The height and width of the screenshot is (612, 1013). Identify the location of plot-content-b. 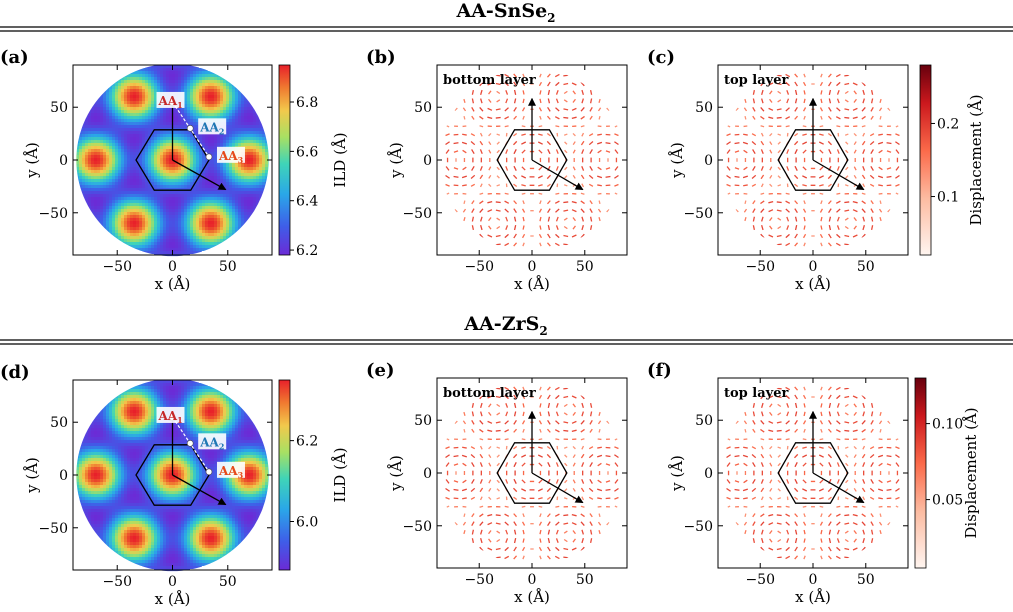
(532, 160).